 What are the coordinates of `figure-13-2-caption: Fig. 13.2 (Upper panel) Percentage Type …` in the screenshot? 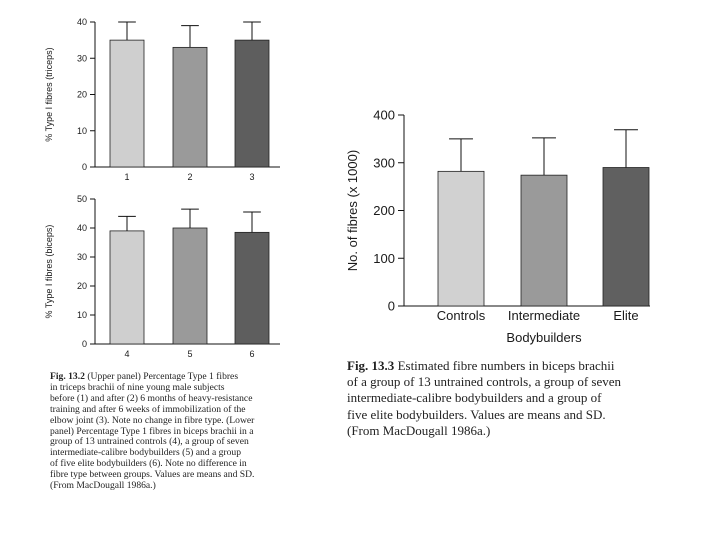 It's located at (190, 431).